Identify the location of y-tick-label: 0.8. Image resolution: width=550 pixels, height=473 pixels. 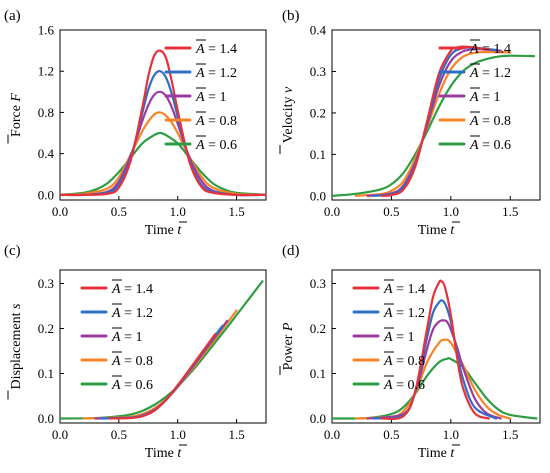
(46, 112).